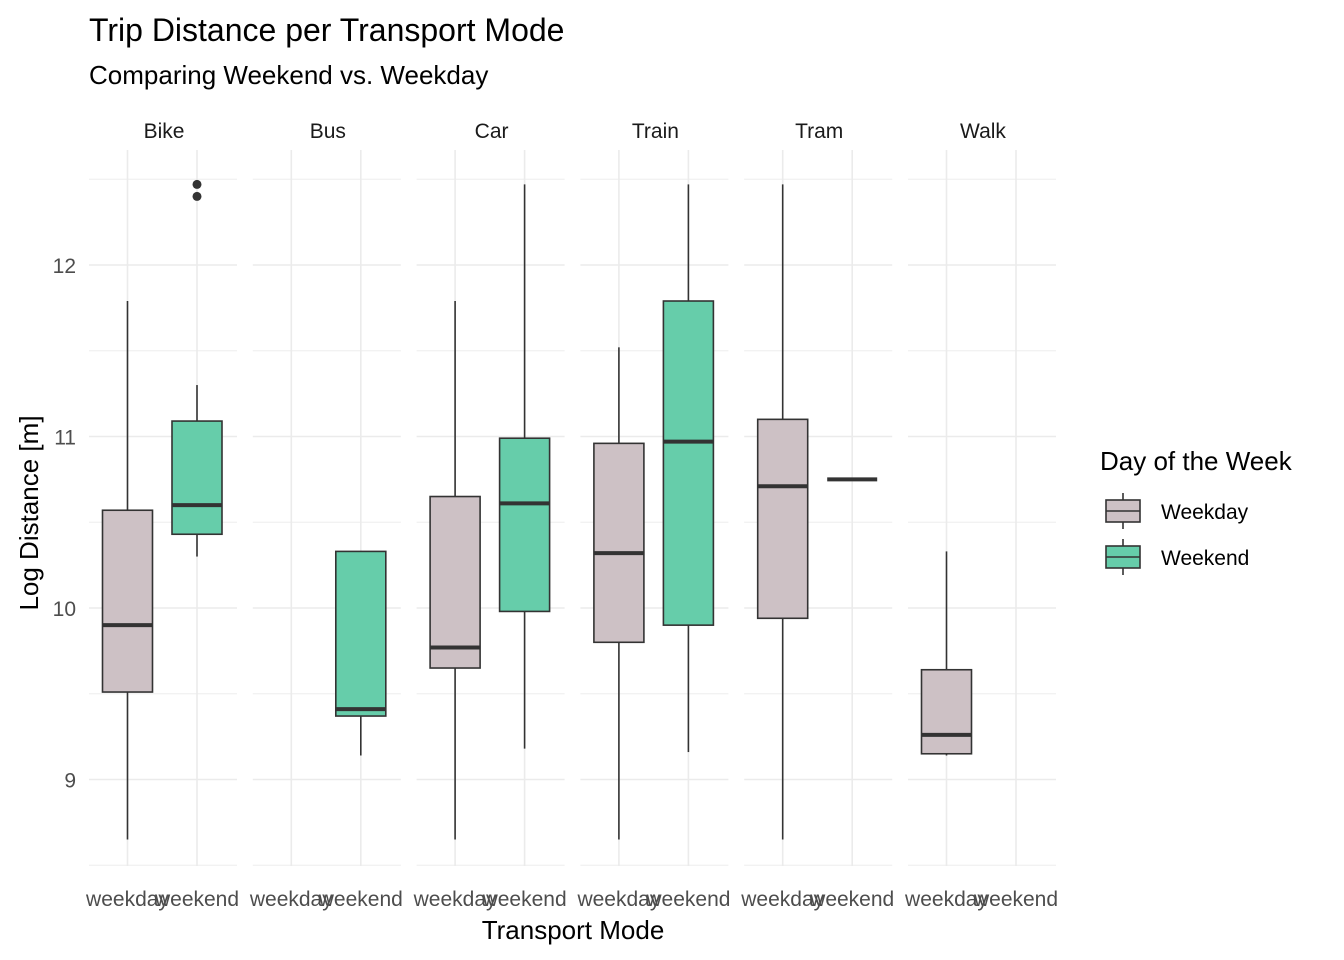  Describe the element at coordinates (70, 781) in the screenshot. I see `y-tick-label: 9` at that location.